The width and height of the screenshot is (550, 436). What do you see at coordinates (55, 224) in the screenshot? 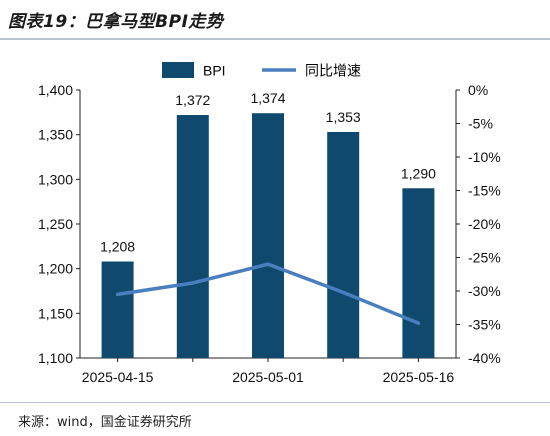
I see `left-axis-tick-label: 1,250` at bounding box center [55, 224].